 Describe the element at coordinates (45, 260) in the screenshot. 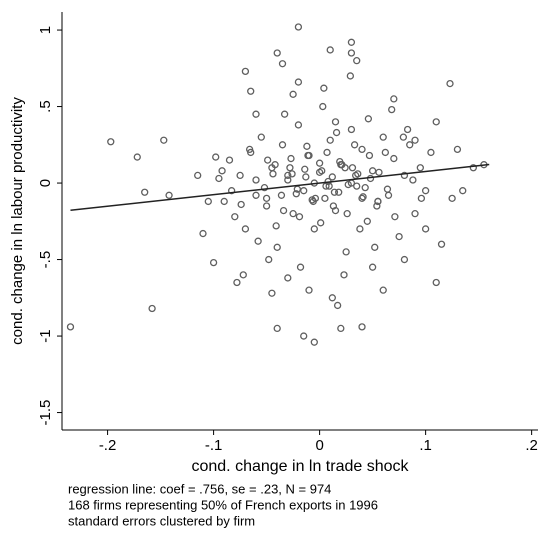

I see `y-tick-label: -.5` at that location.